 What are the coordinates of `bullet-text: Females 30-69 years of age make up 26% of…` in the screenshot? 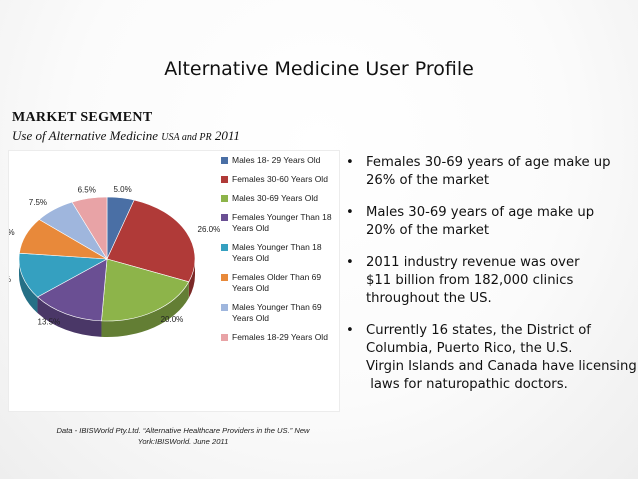 It's located at (501, 172).